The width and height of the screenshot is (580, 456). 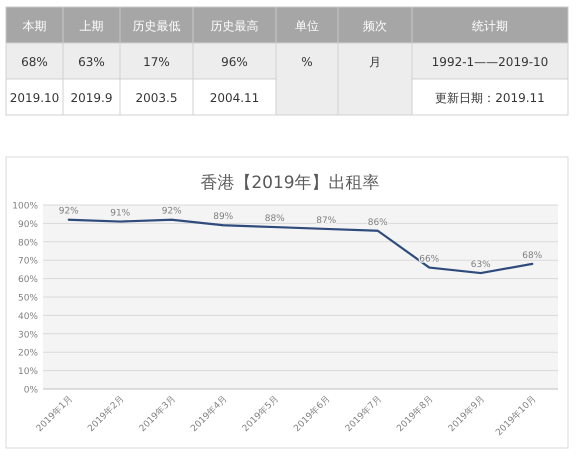 What do you see at coordinates (28, 353) in the screenshot?
I see `y-tick-label: 20%` at bounding box center [28, 353].